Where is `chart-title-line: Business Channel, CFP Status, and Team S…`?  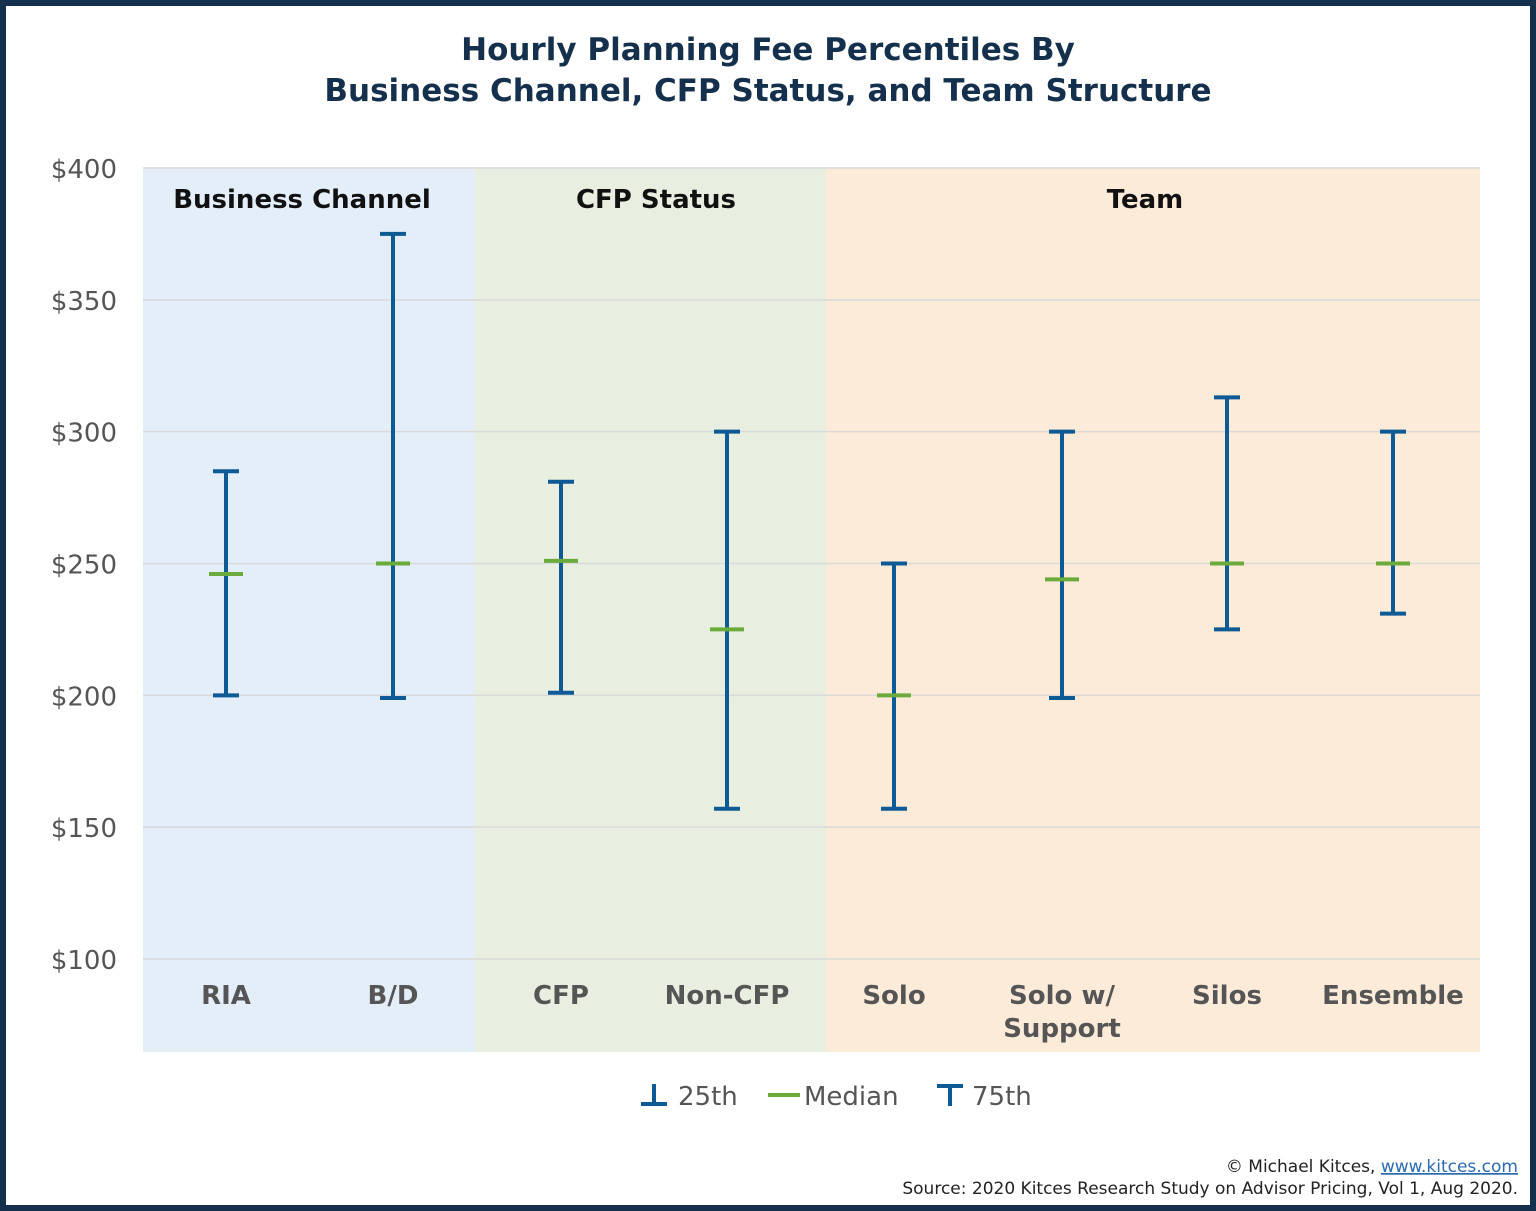 chart-title-line: Business Channel, CFP Status, and Team S… is located at coordinates (767, 91).